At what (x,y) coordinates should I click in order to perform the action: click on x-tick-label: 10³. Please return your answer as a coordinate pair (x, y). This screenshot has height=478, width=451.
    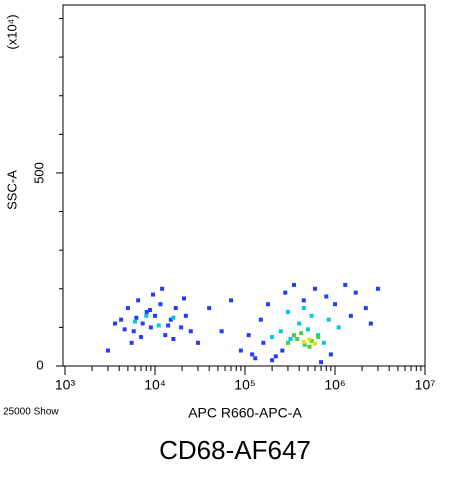
    Looking at the image, I should click on (65, 385).